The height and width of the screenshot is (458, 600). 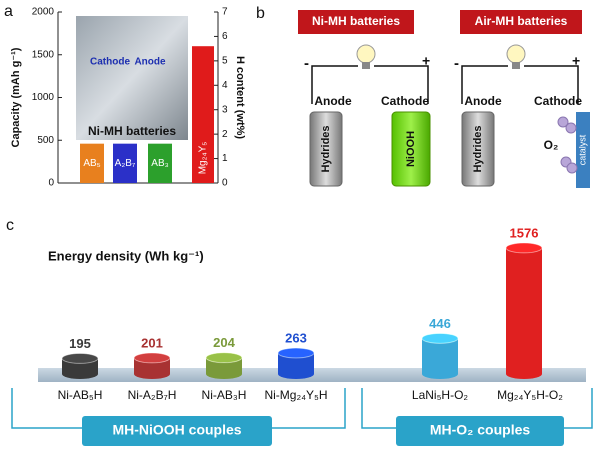 I want to click on bar-label: A₂B₇, so click(x=125, y=163).